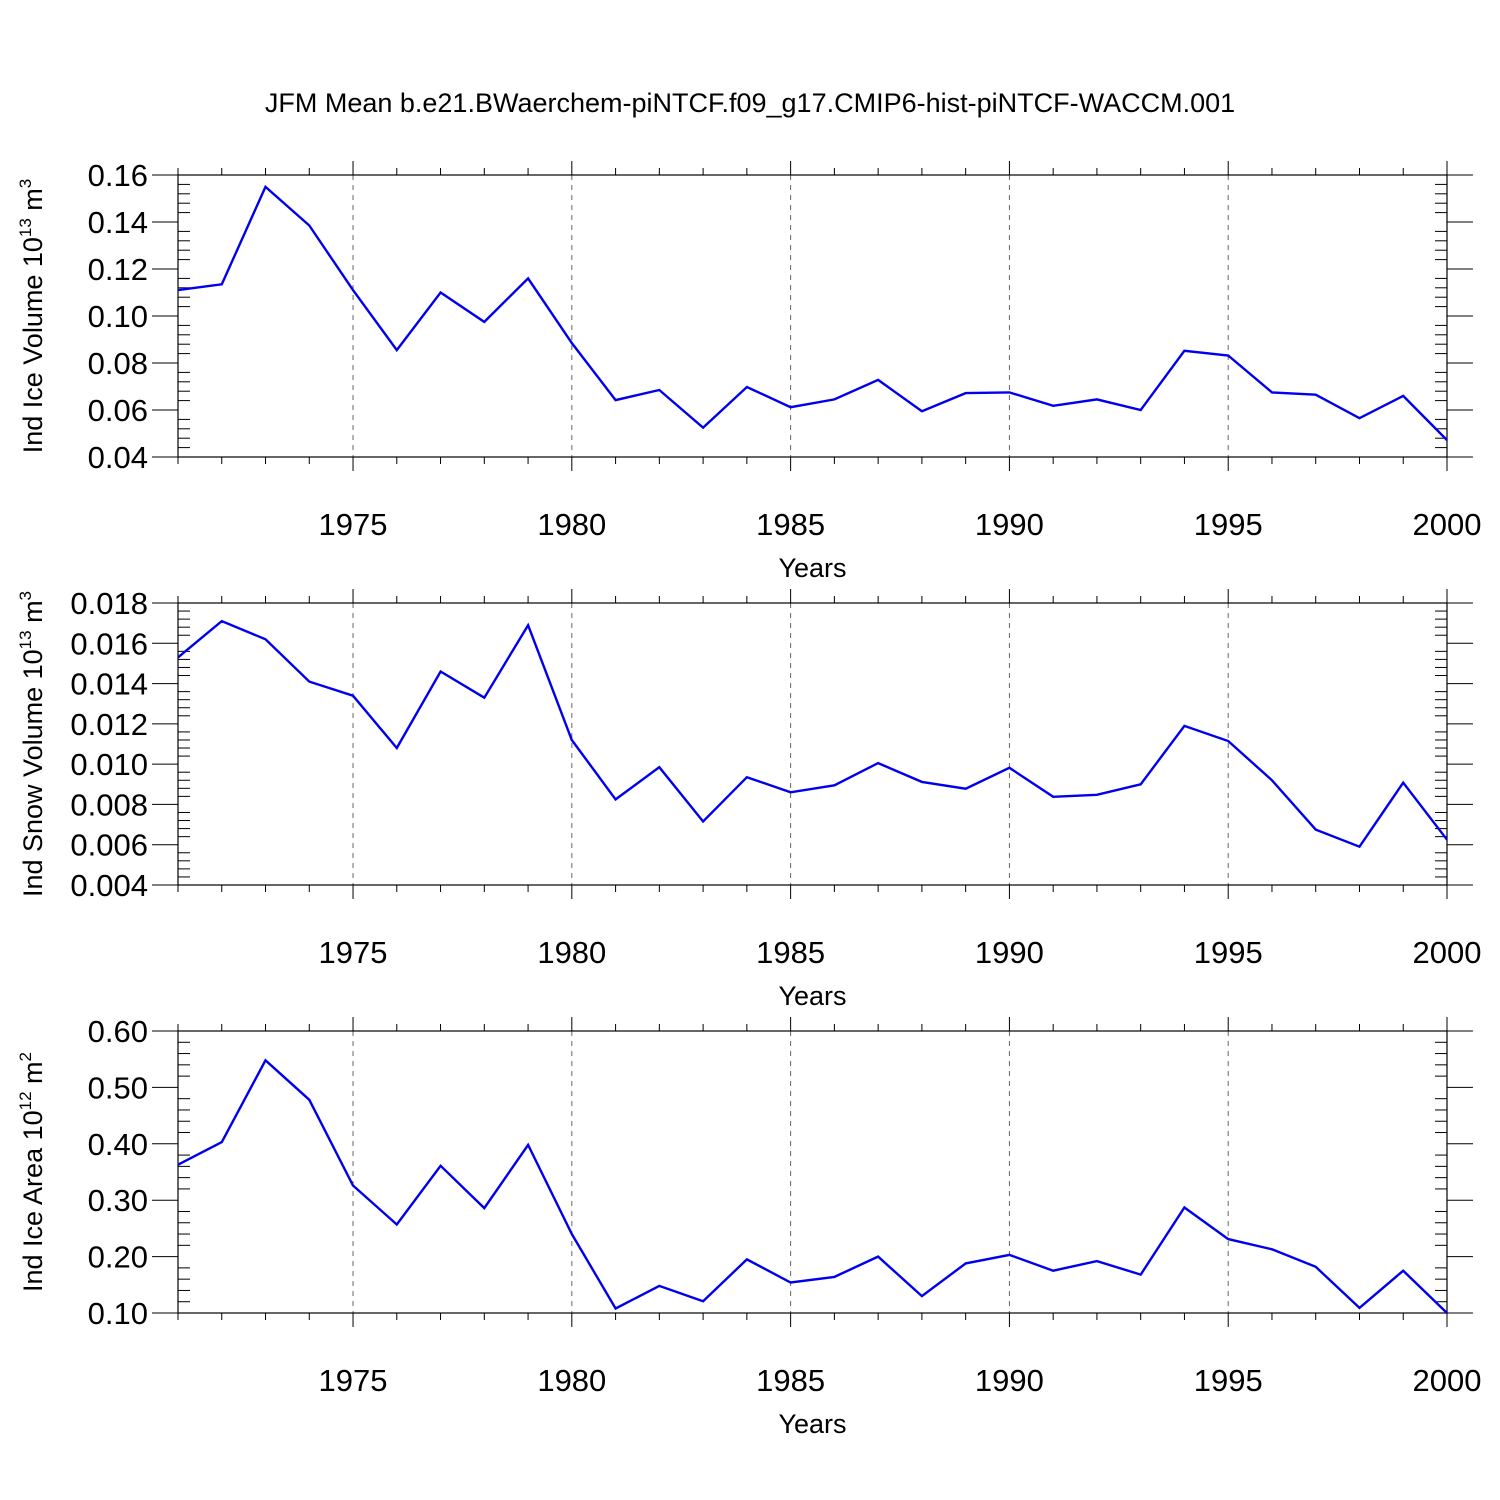 The height and width of the screenshot is (1500, 1500). I want to click on y-tick-label: 0.12, so click(118, 269).